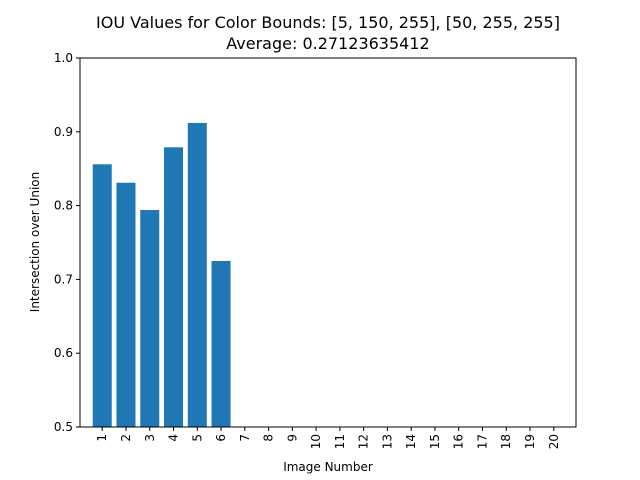 The height and width of the screenshot is (480, 640). Describe the element at coordinates (126, 438) in the screenshot. I see `x-tick-label: 2` at that location.